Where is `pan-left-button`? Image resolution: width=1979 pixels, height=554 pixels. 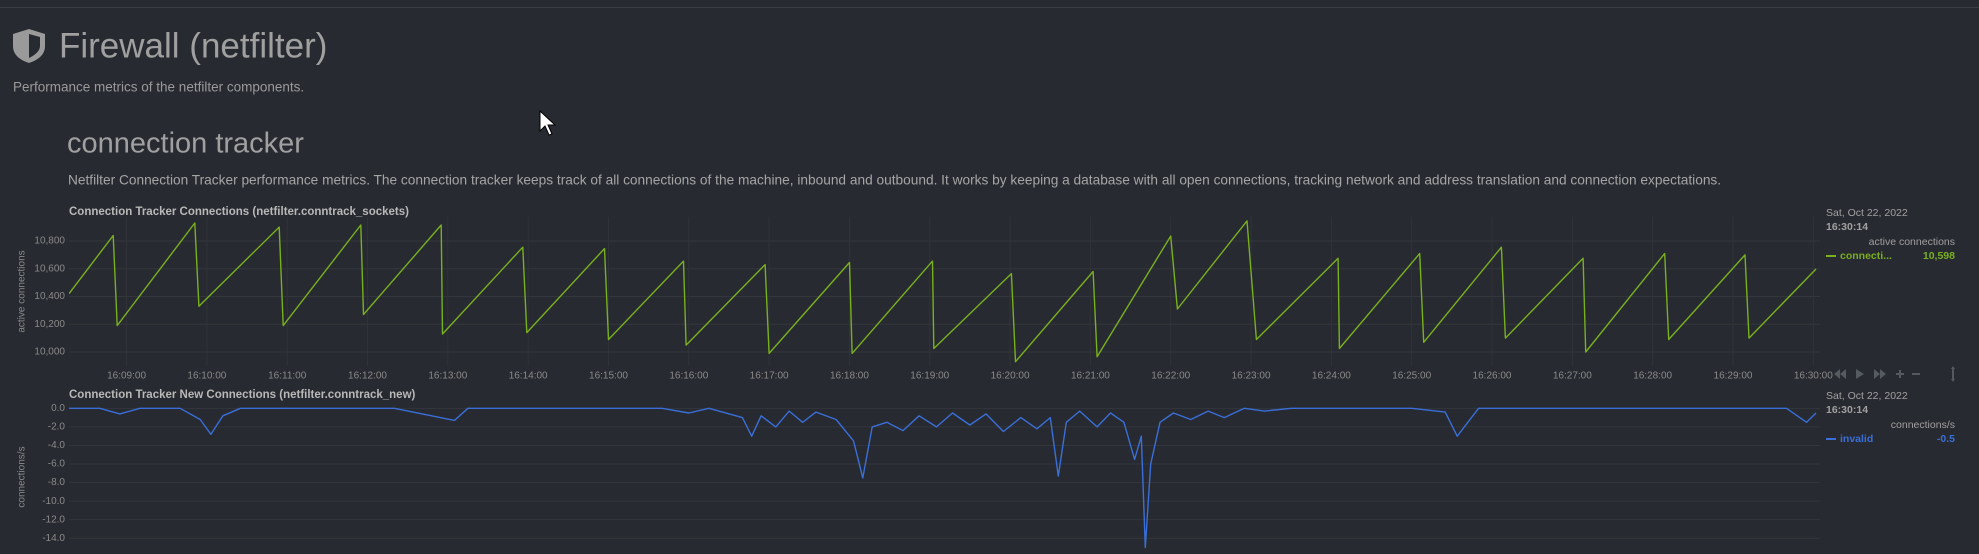
pan-left-button is located at coordinates (1840, 374).